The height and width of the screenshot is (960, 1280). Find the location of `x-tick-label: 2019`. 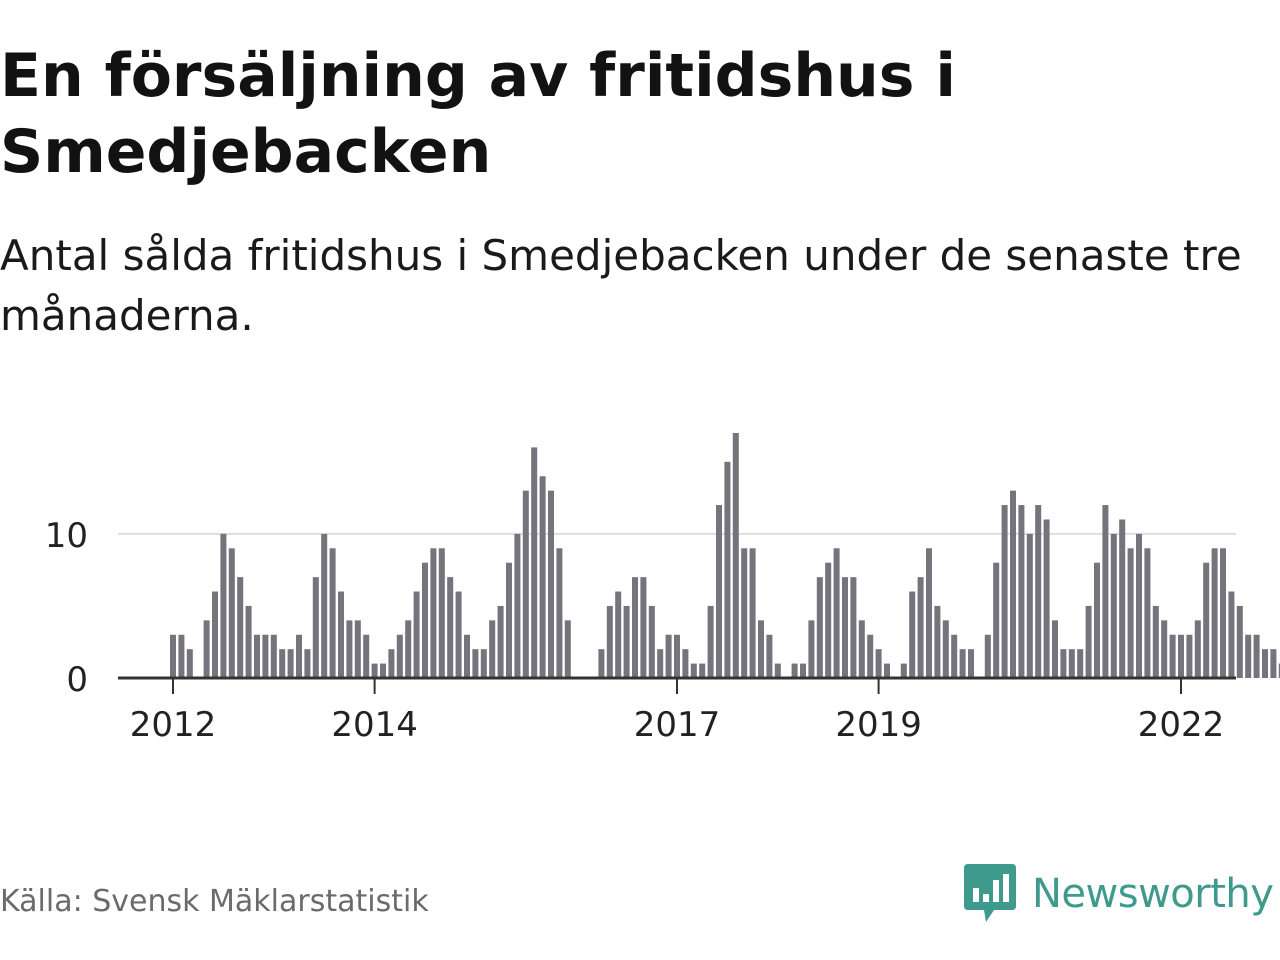

x-tick-label: 2019 is located at coordinates (878, 725).